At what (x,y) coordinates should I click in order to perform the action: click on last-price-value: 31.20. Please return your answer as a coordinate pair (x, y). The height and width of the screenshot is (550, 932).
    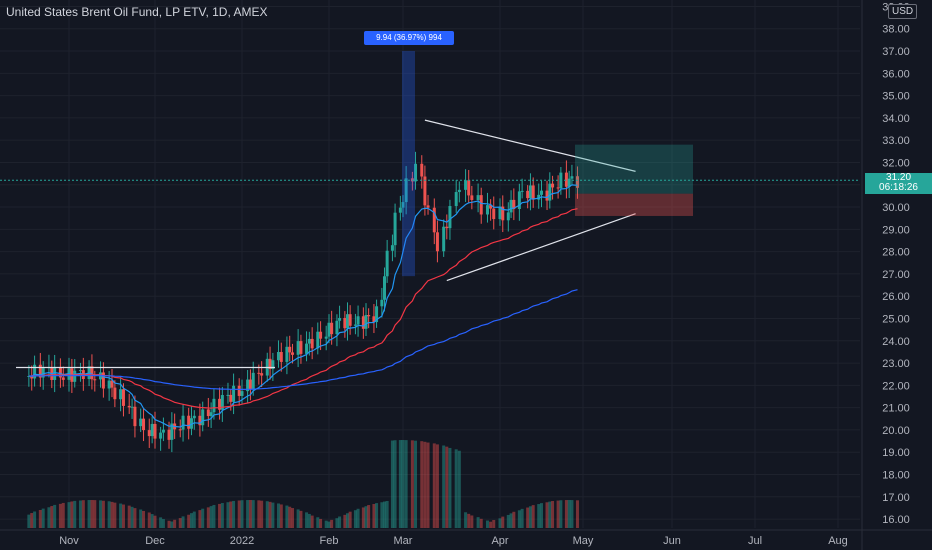
    Looking at the image, I should click on (898, 177).